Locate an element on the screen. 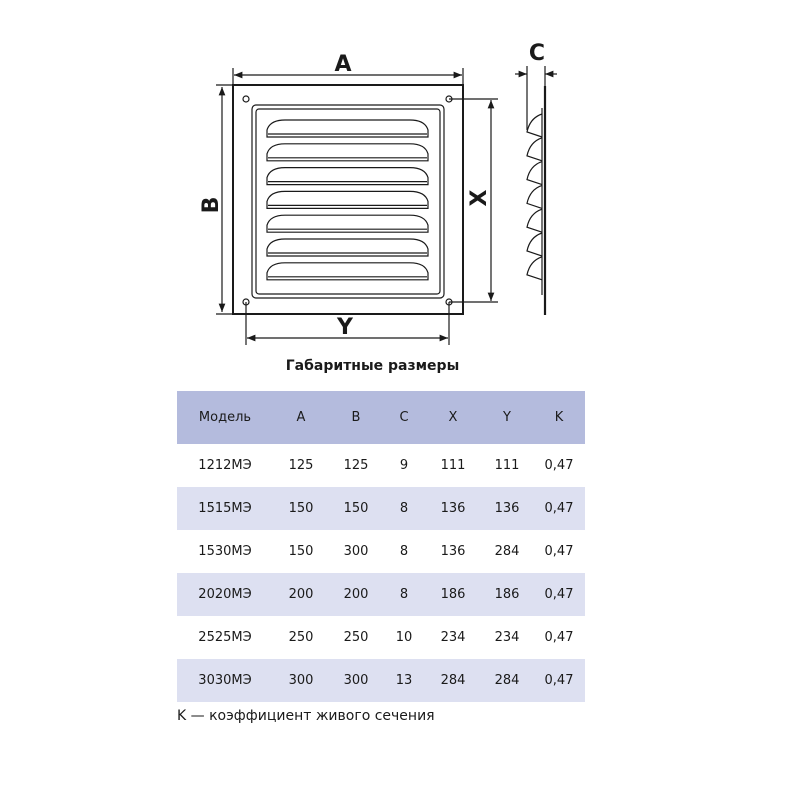 This screenshot has width=800, height=800. dimension-x is located at coordinates (473, 200).